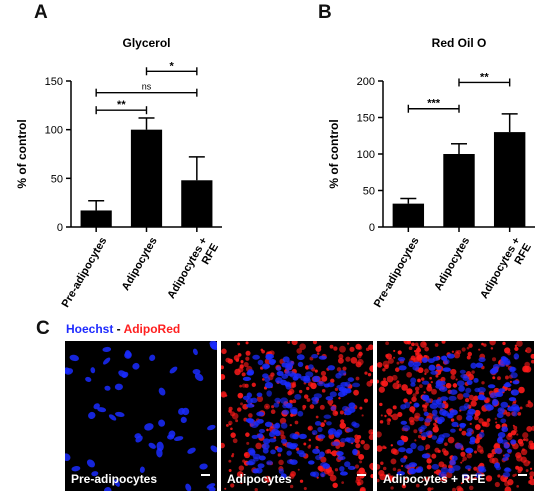 This screenshot has height=496, width=550. I want to click on cell-field, so click(297, 416).